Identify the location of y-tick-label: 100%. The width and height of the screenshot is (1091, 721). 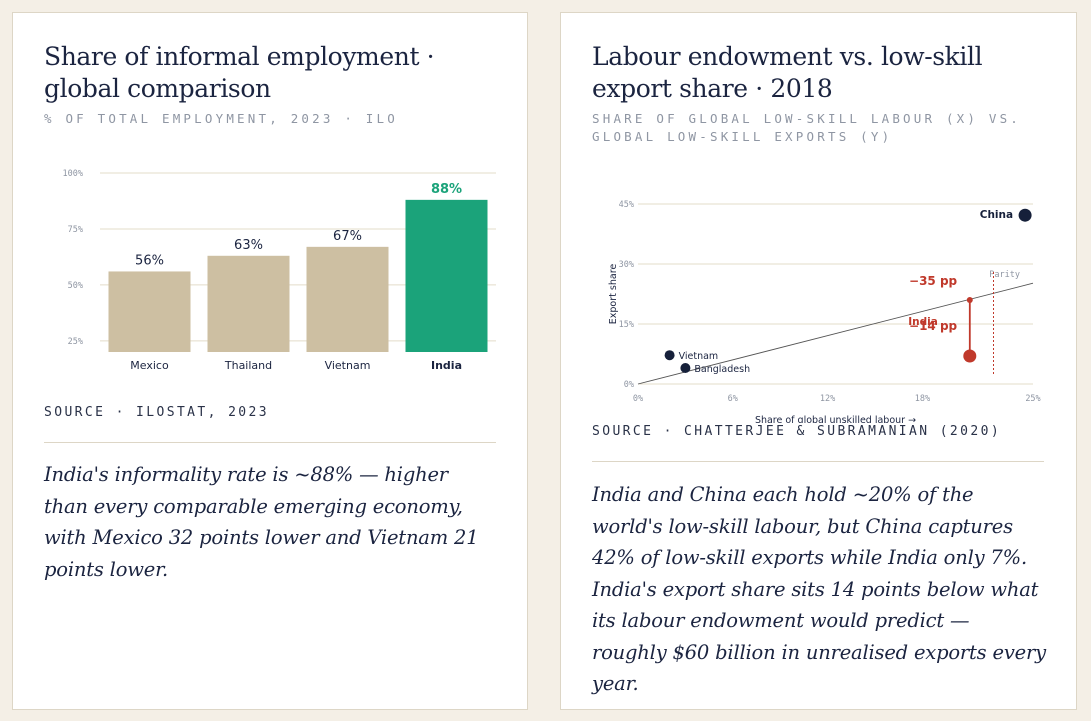
(73, 174).